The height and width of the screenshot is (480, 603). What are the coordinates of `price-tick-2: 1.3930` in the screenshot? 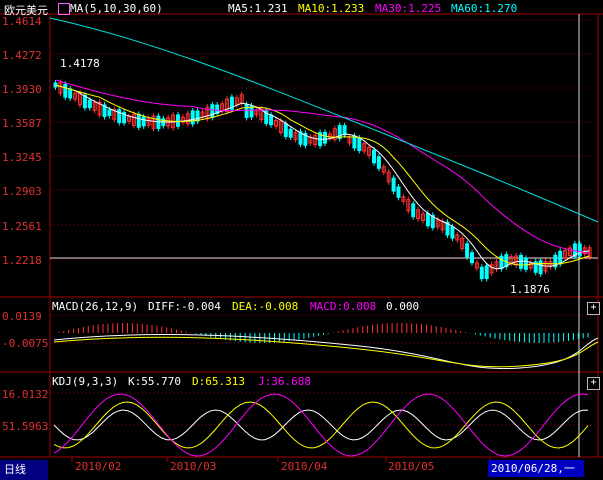 It's located at (22, 89).